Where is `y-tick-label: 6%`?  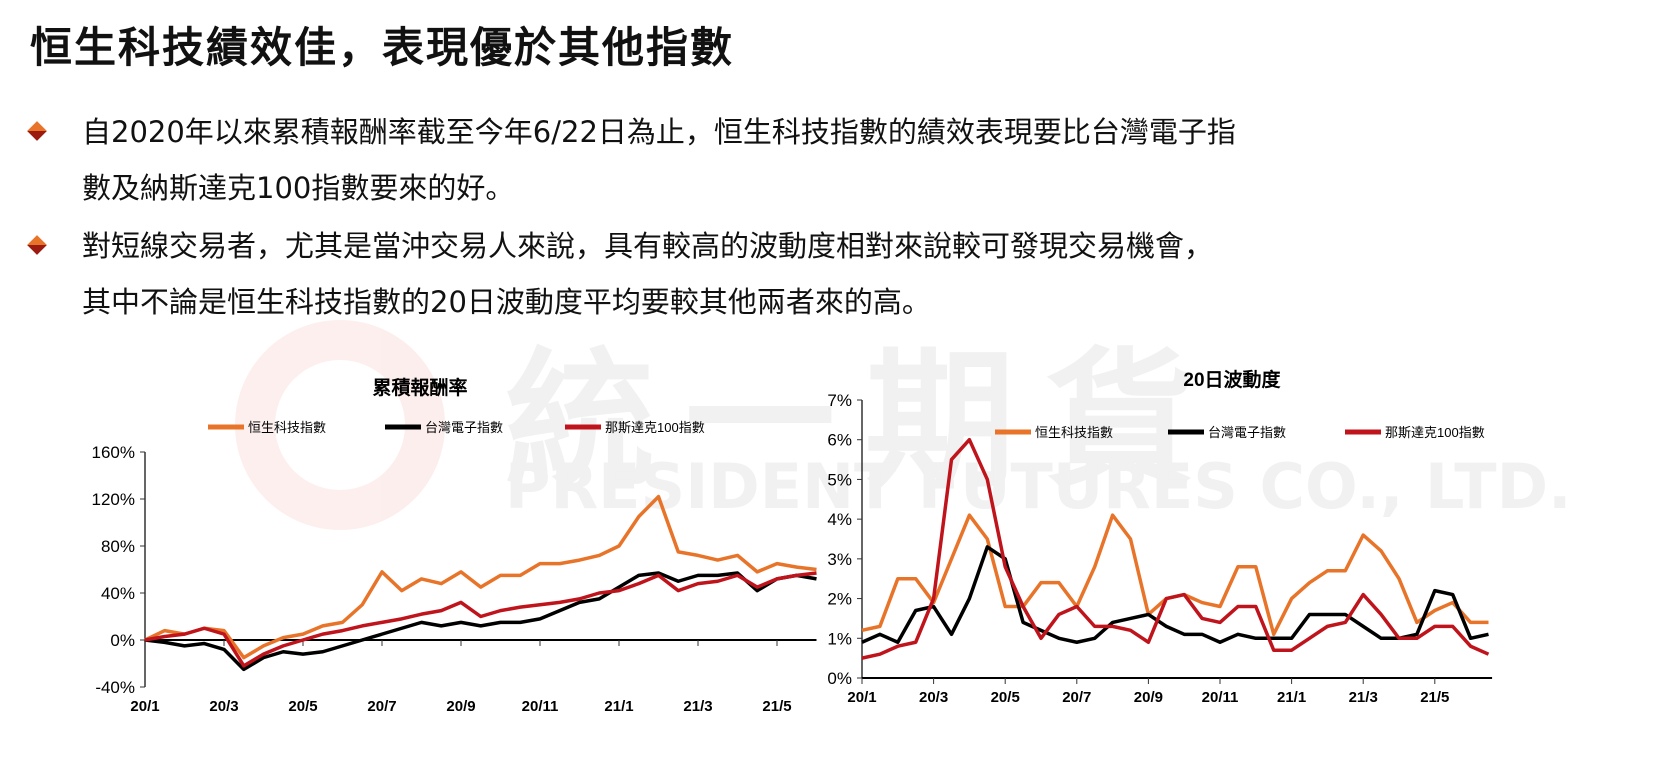
y-tick-label: 6% is located at coordinates (839, 440).